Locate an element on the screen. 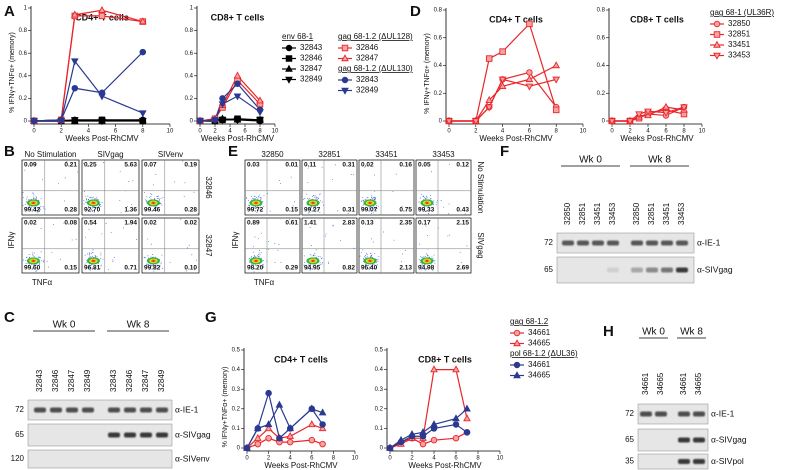  quadrant-value: 99.72 is located at coordinates (255, 210).